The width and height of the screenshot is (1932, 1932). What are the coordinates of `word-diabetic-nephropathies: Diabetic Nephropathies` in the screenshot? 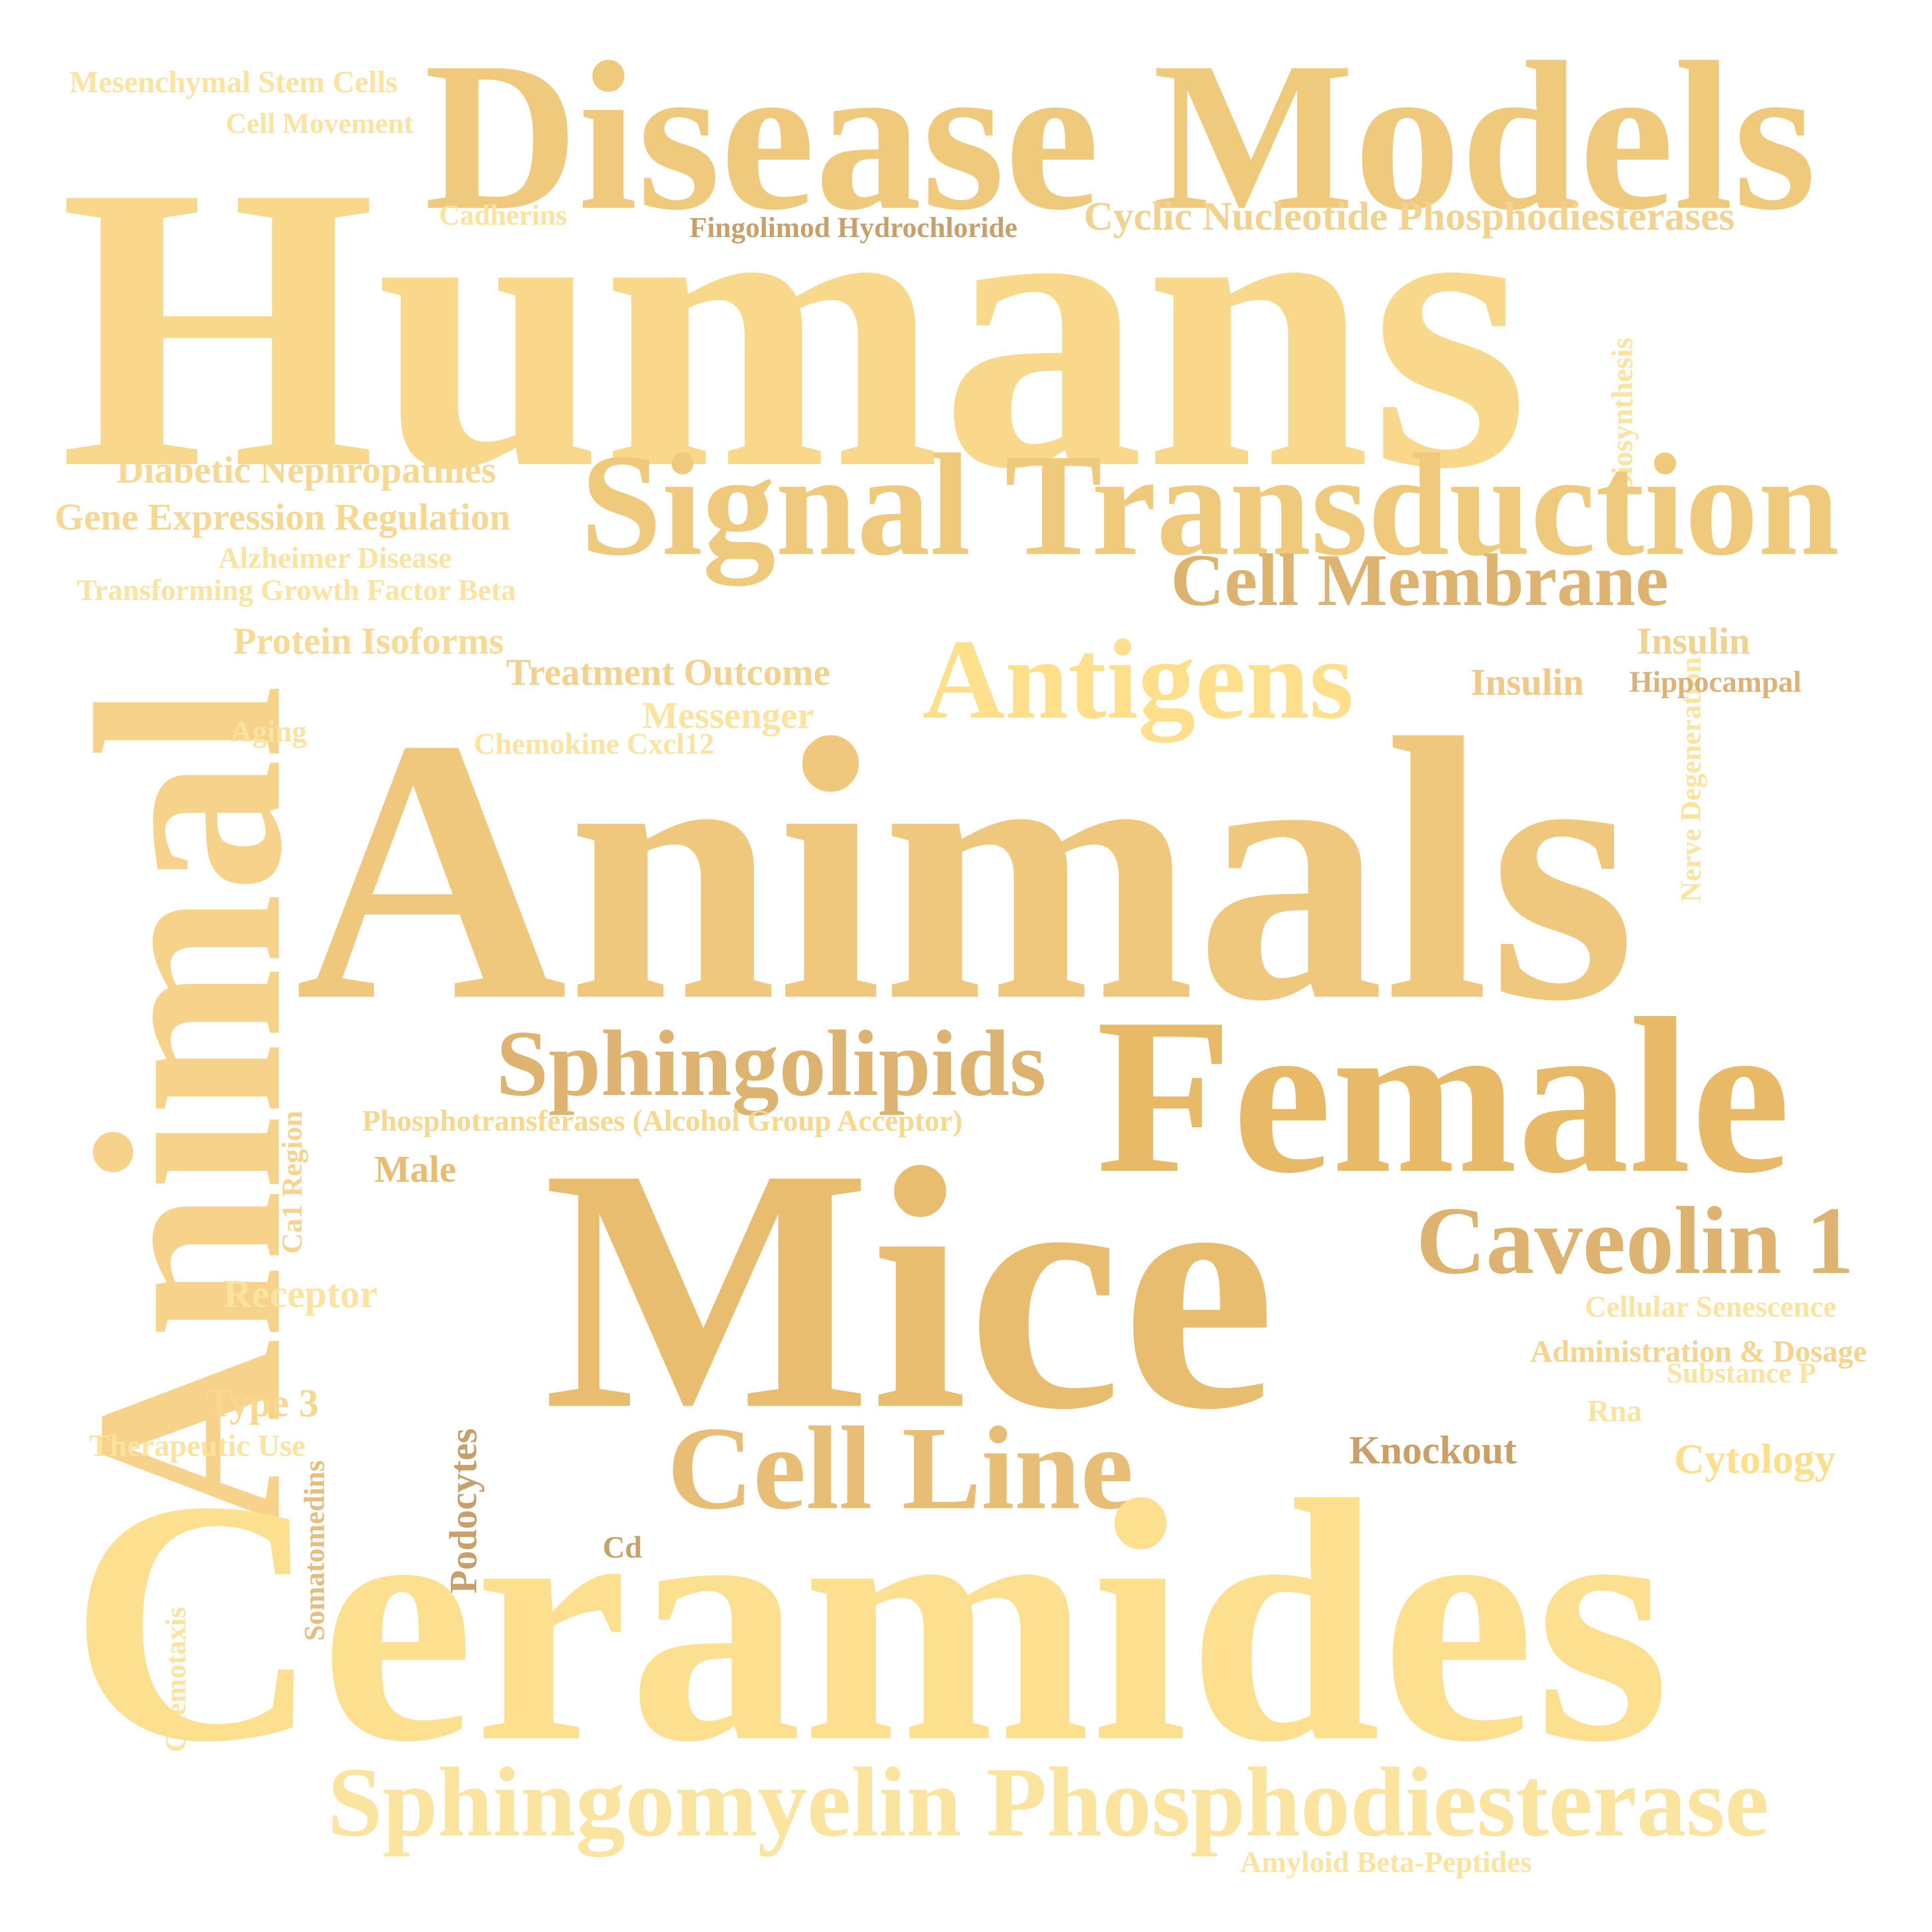 It's located at (306, 470).